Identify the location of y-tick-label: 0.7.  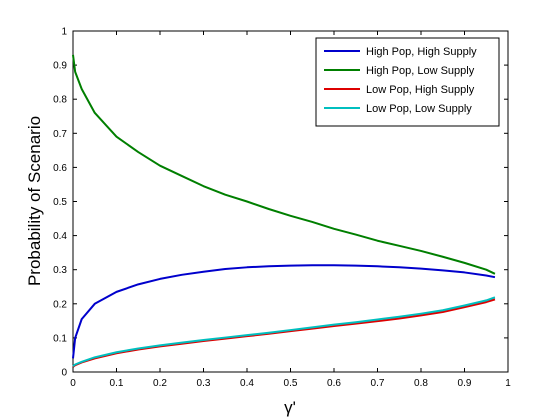
(60, 134).